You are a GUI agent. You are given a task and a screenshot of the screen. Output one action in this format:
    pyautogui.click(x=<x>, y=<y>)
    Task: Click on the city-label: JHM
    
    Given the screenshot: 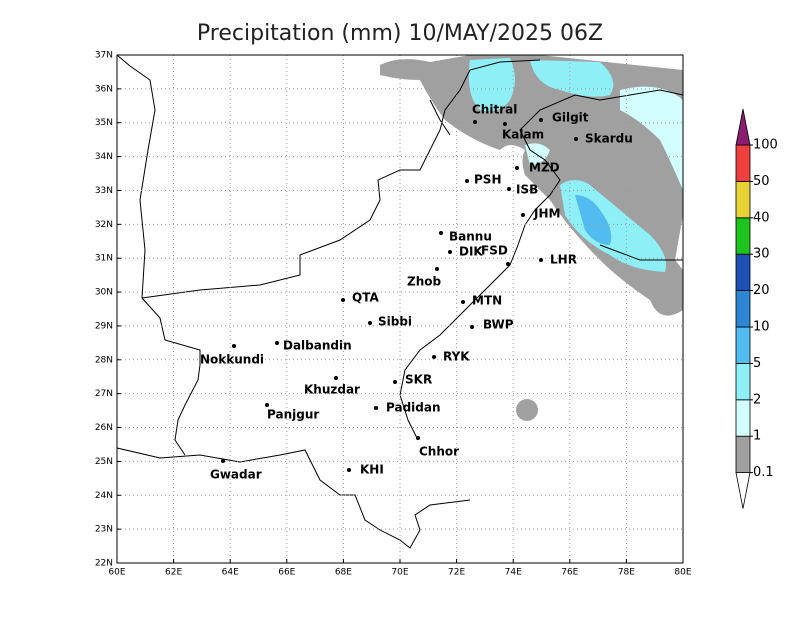 What is the action you would take?
    pyautogui.click(x=546, y=214)
    